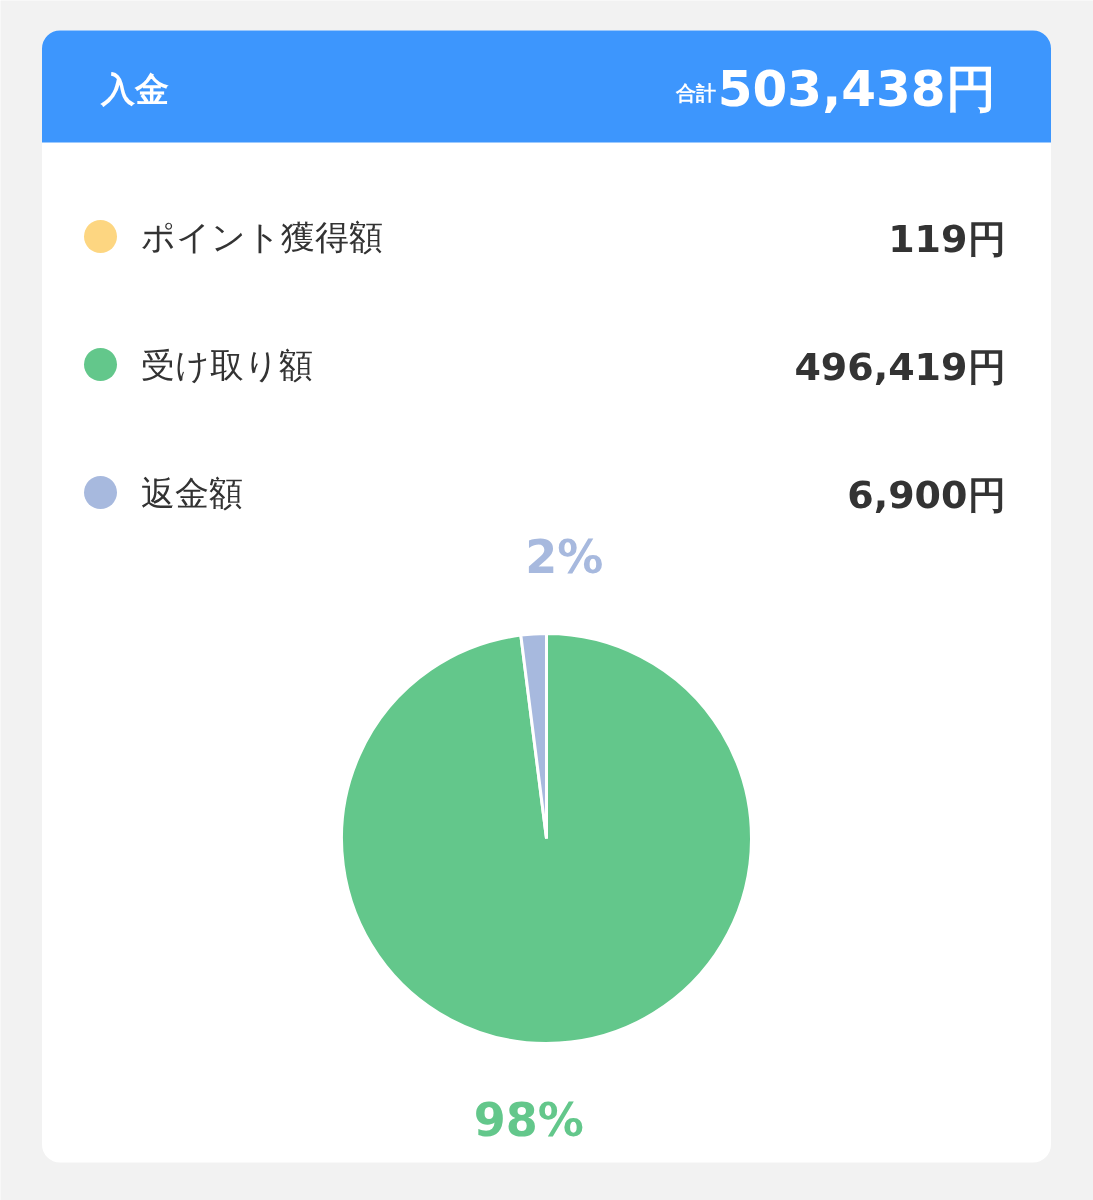 Image resolution: width=1093 pixels, height=1200 pixels. What do you see at coordinates (695, 92) in the screenshot?
I see `text: 合計` at bounding box center [695, 92].